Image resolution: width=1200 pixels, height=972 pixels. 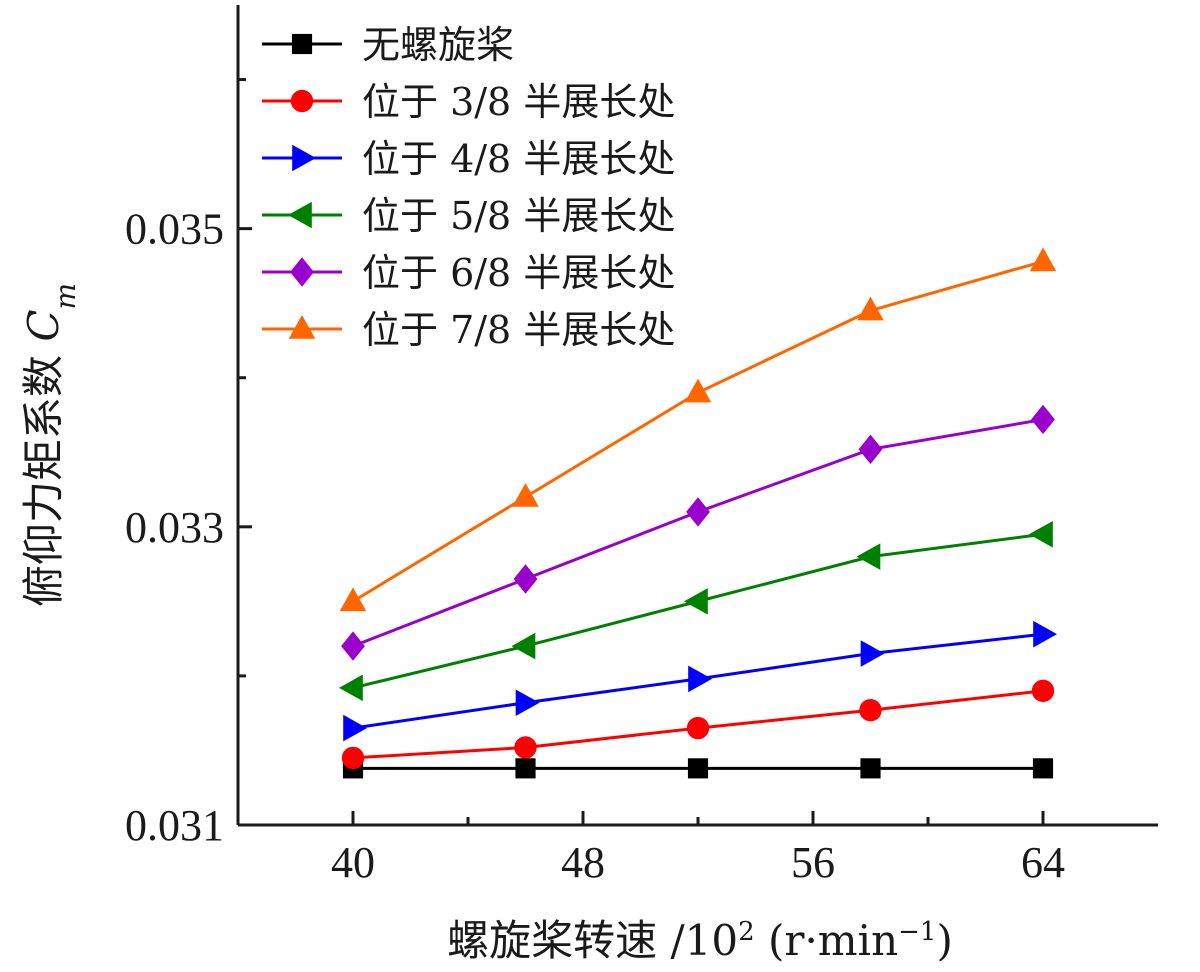 I want to click on y-tick-label: 0.033, so click(x=174, y=527).